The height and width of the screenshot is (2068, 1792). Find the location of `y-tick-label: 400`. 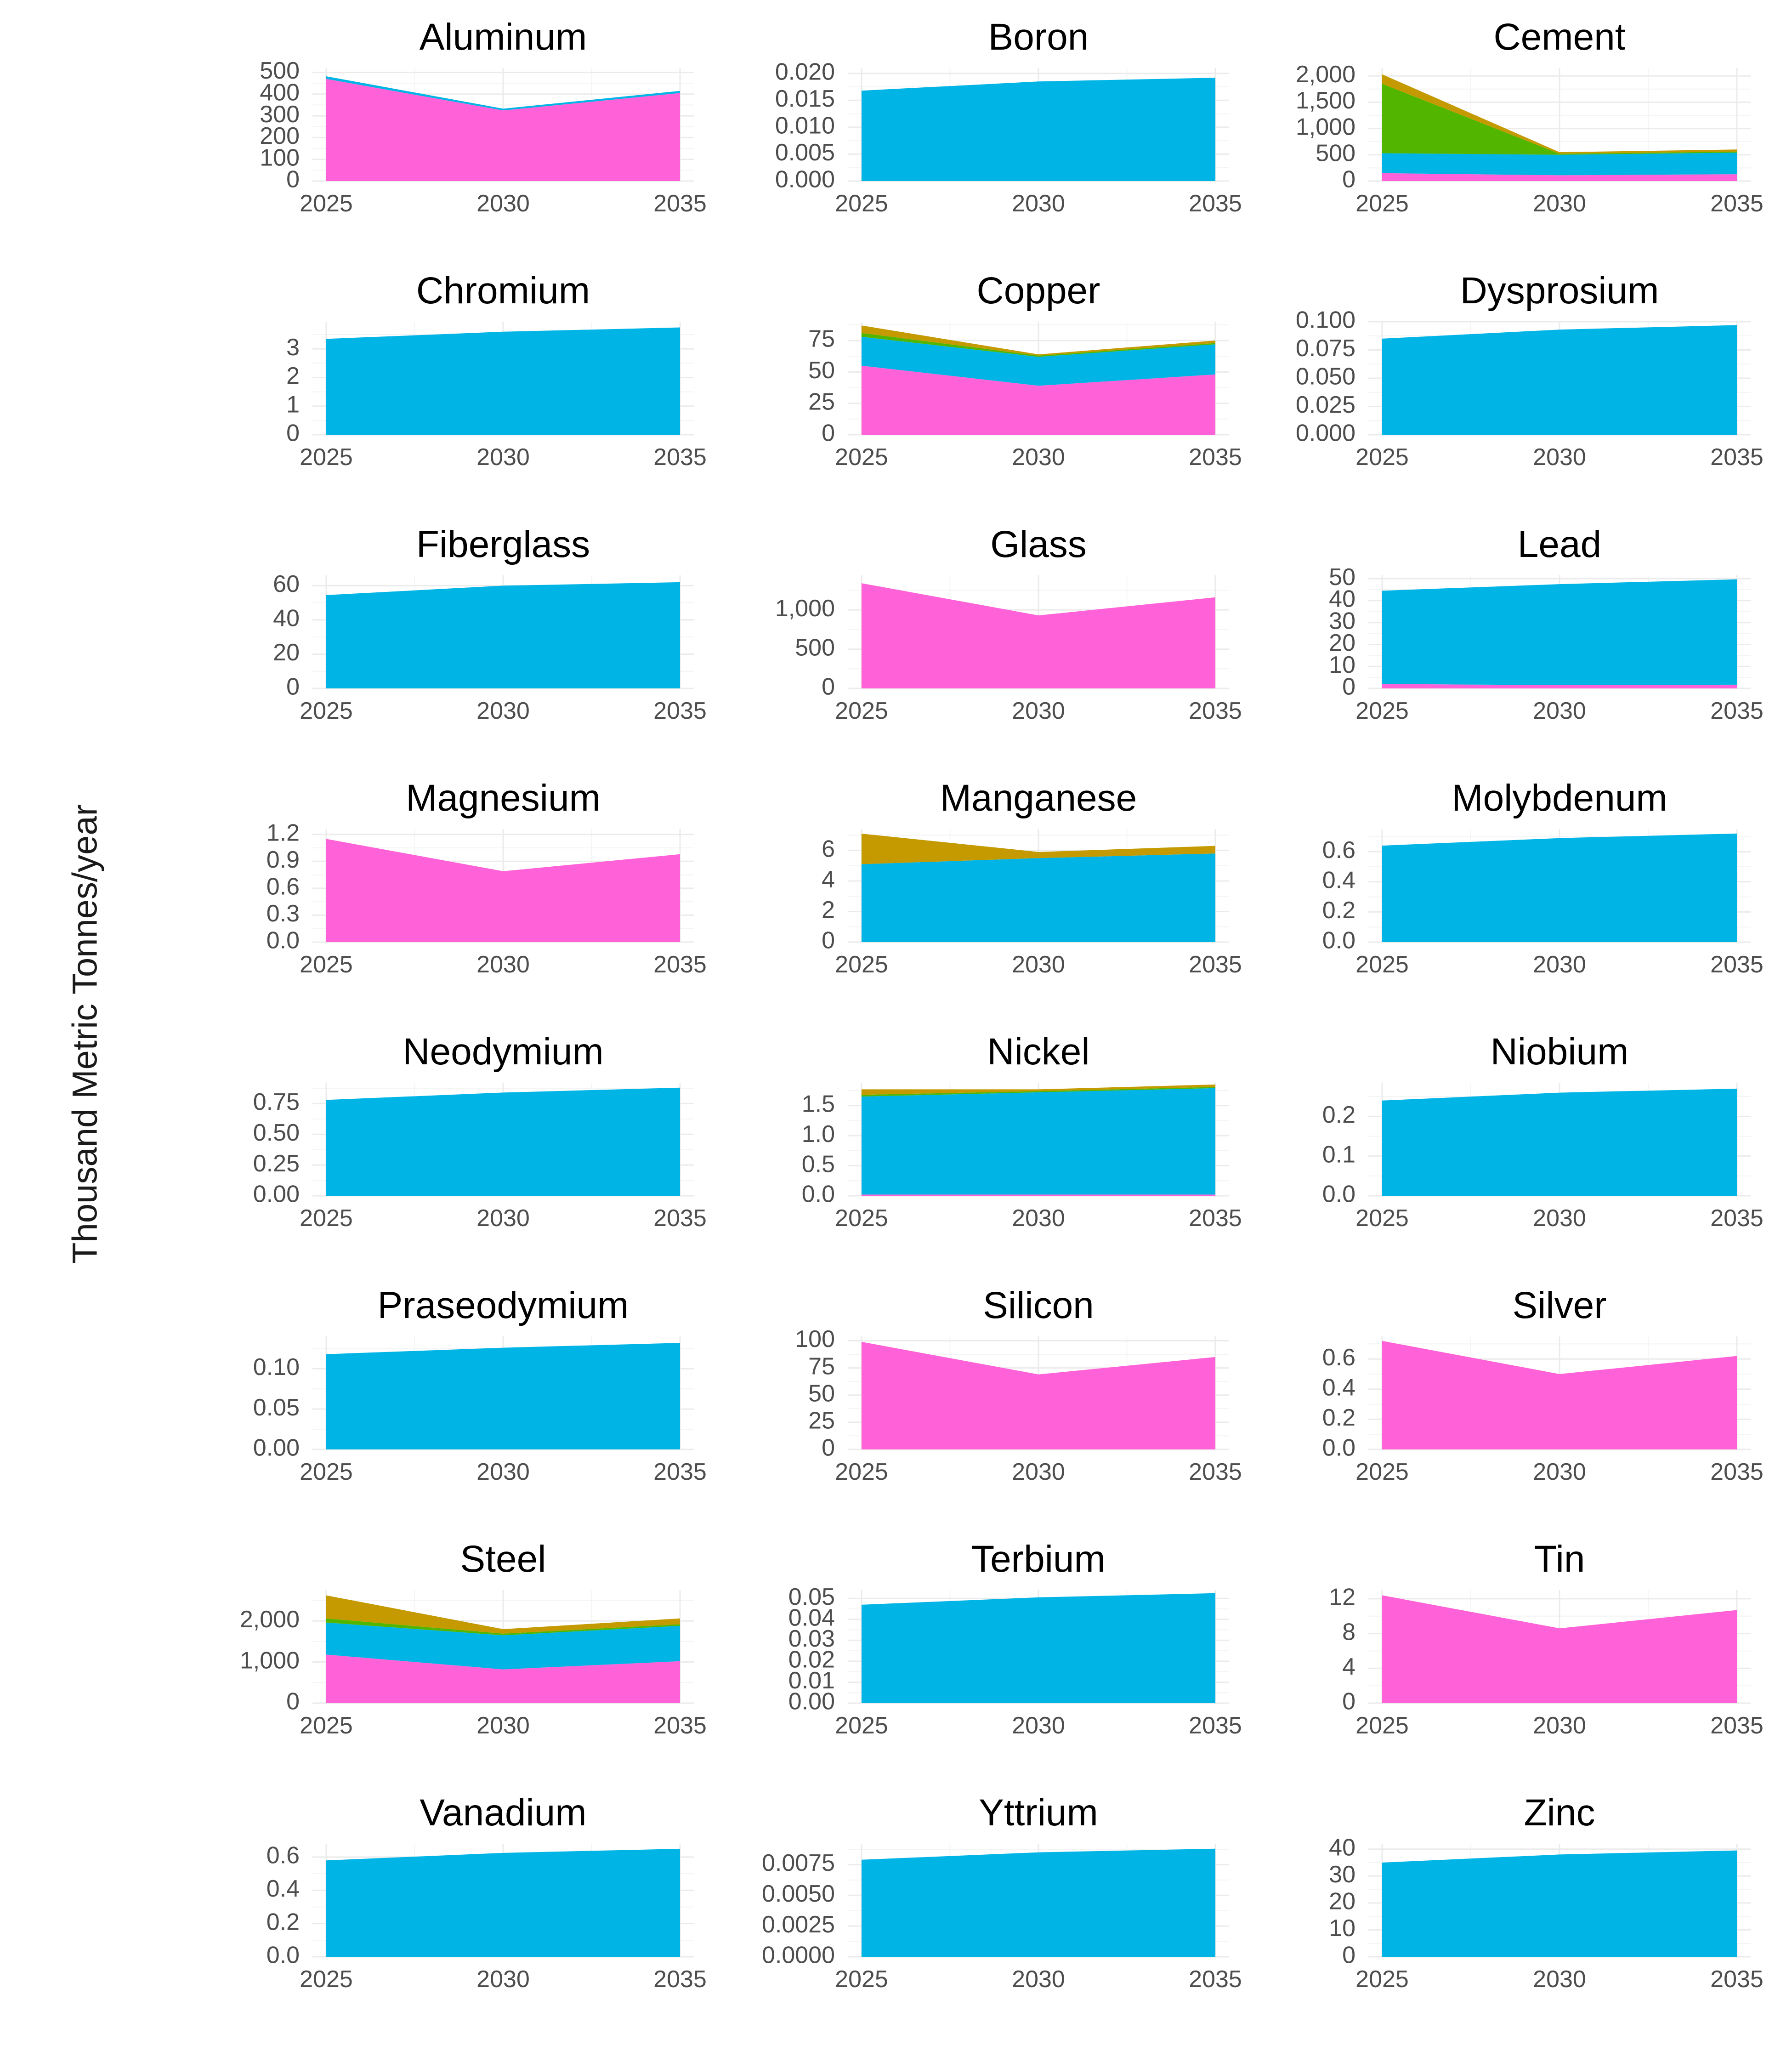

y-tick-label: 400 is located at coordinates (280, 93).